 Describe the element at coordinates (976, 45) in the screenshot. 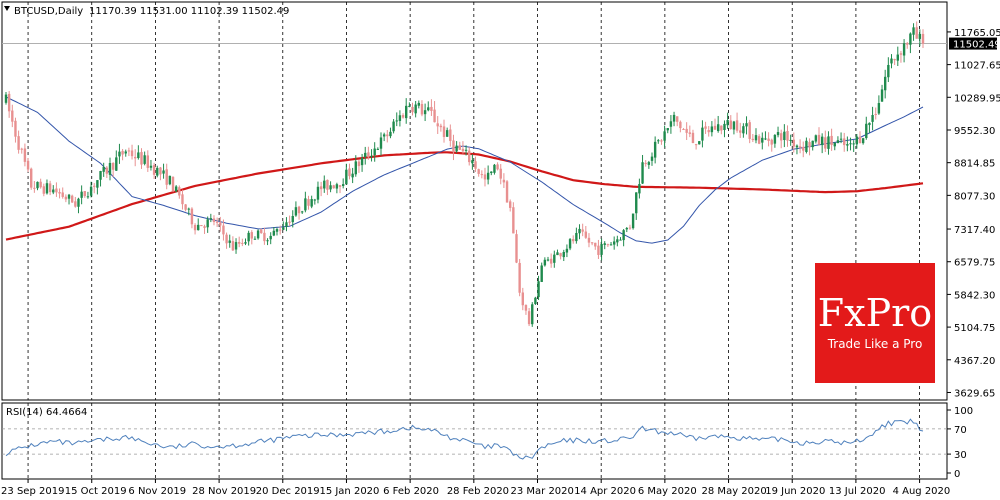

I see `last-price-label: 11502.49` at that location.